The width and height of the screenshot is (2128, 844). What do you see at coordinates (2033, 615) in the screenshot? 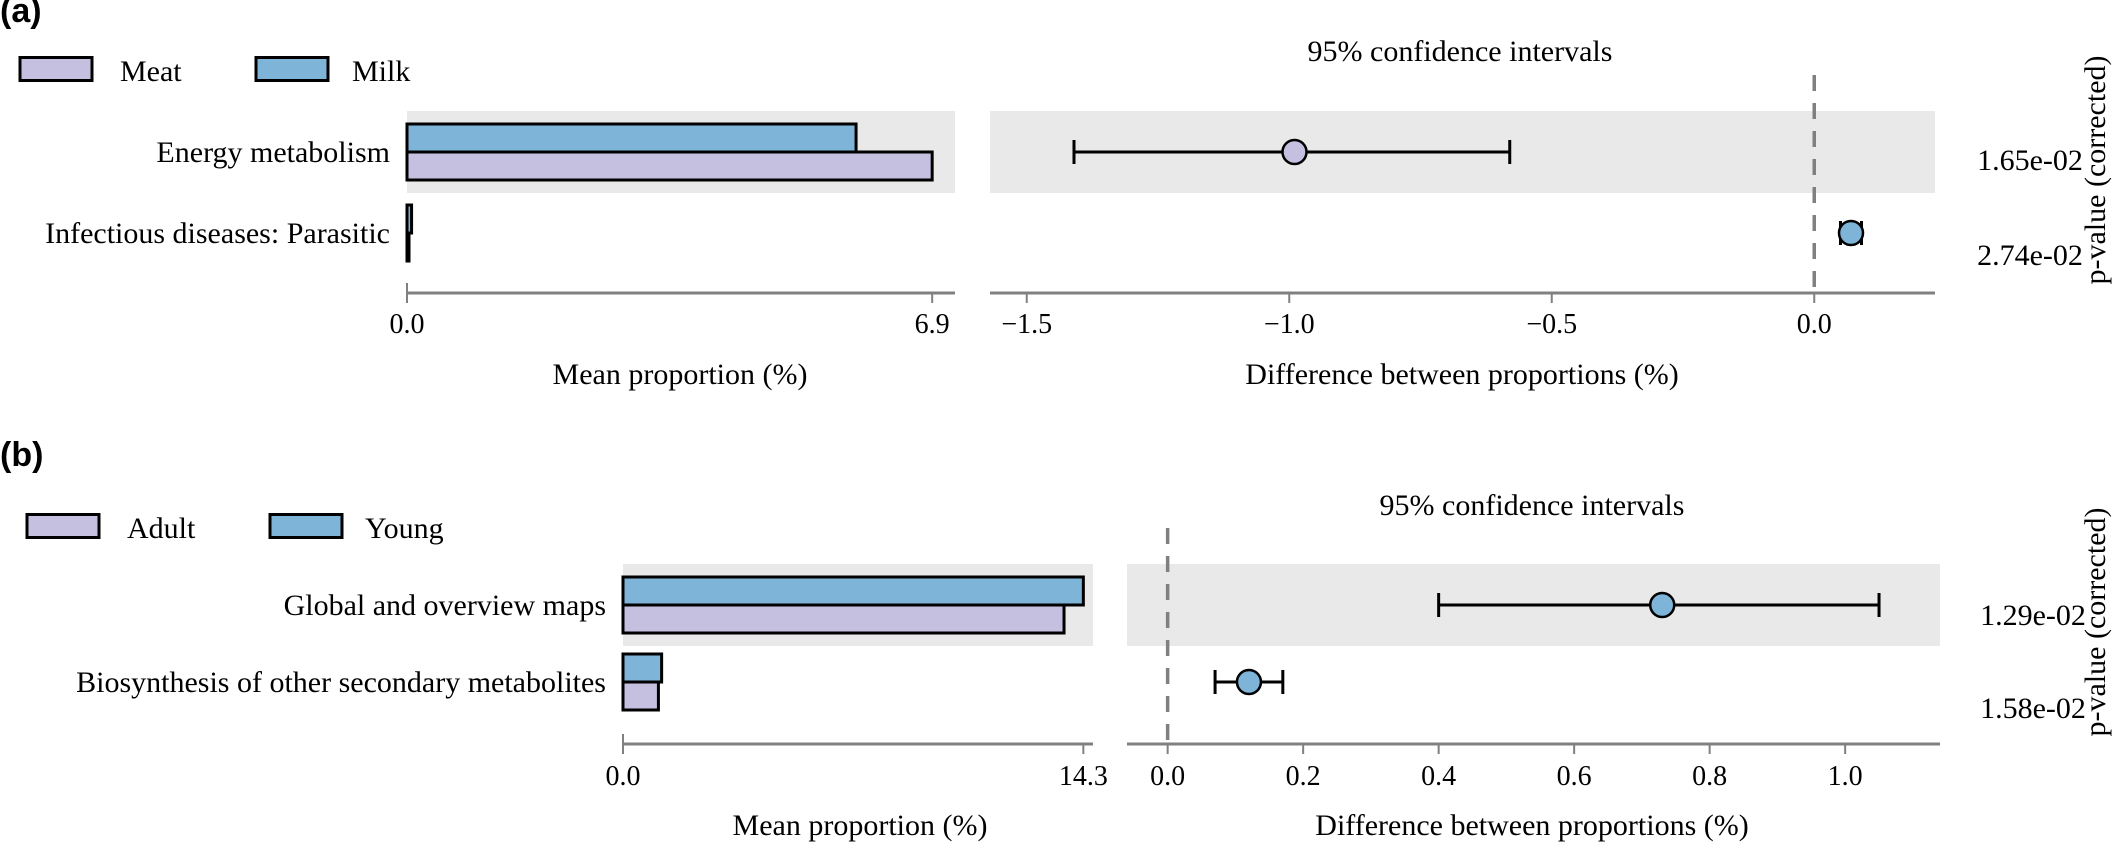
I see `pvalue-0: 1.29e-02` at bounding box center [2033, 615].